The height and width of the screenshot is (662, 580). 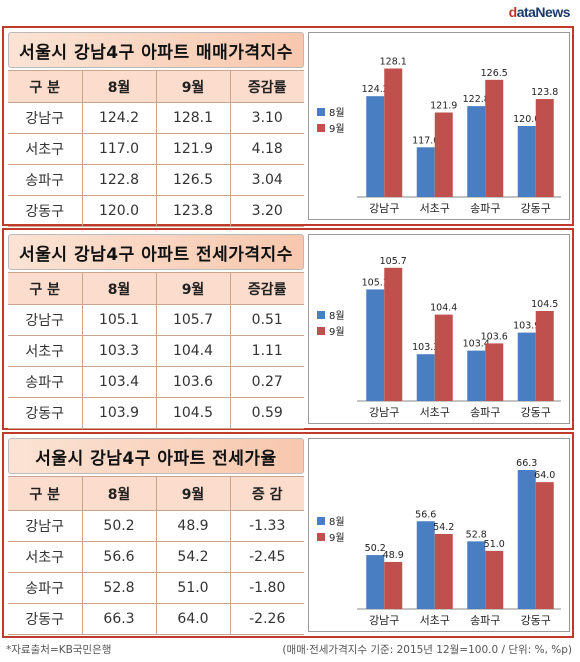 What do you see at coordinates (45, 211) in the screenshot?
I see `table-cell: 강동구` at bounding box center [45, 211].